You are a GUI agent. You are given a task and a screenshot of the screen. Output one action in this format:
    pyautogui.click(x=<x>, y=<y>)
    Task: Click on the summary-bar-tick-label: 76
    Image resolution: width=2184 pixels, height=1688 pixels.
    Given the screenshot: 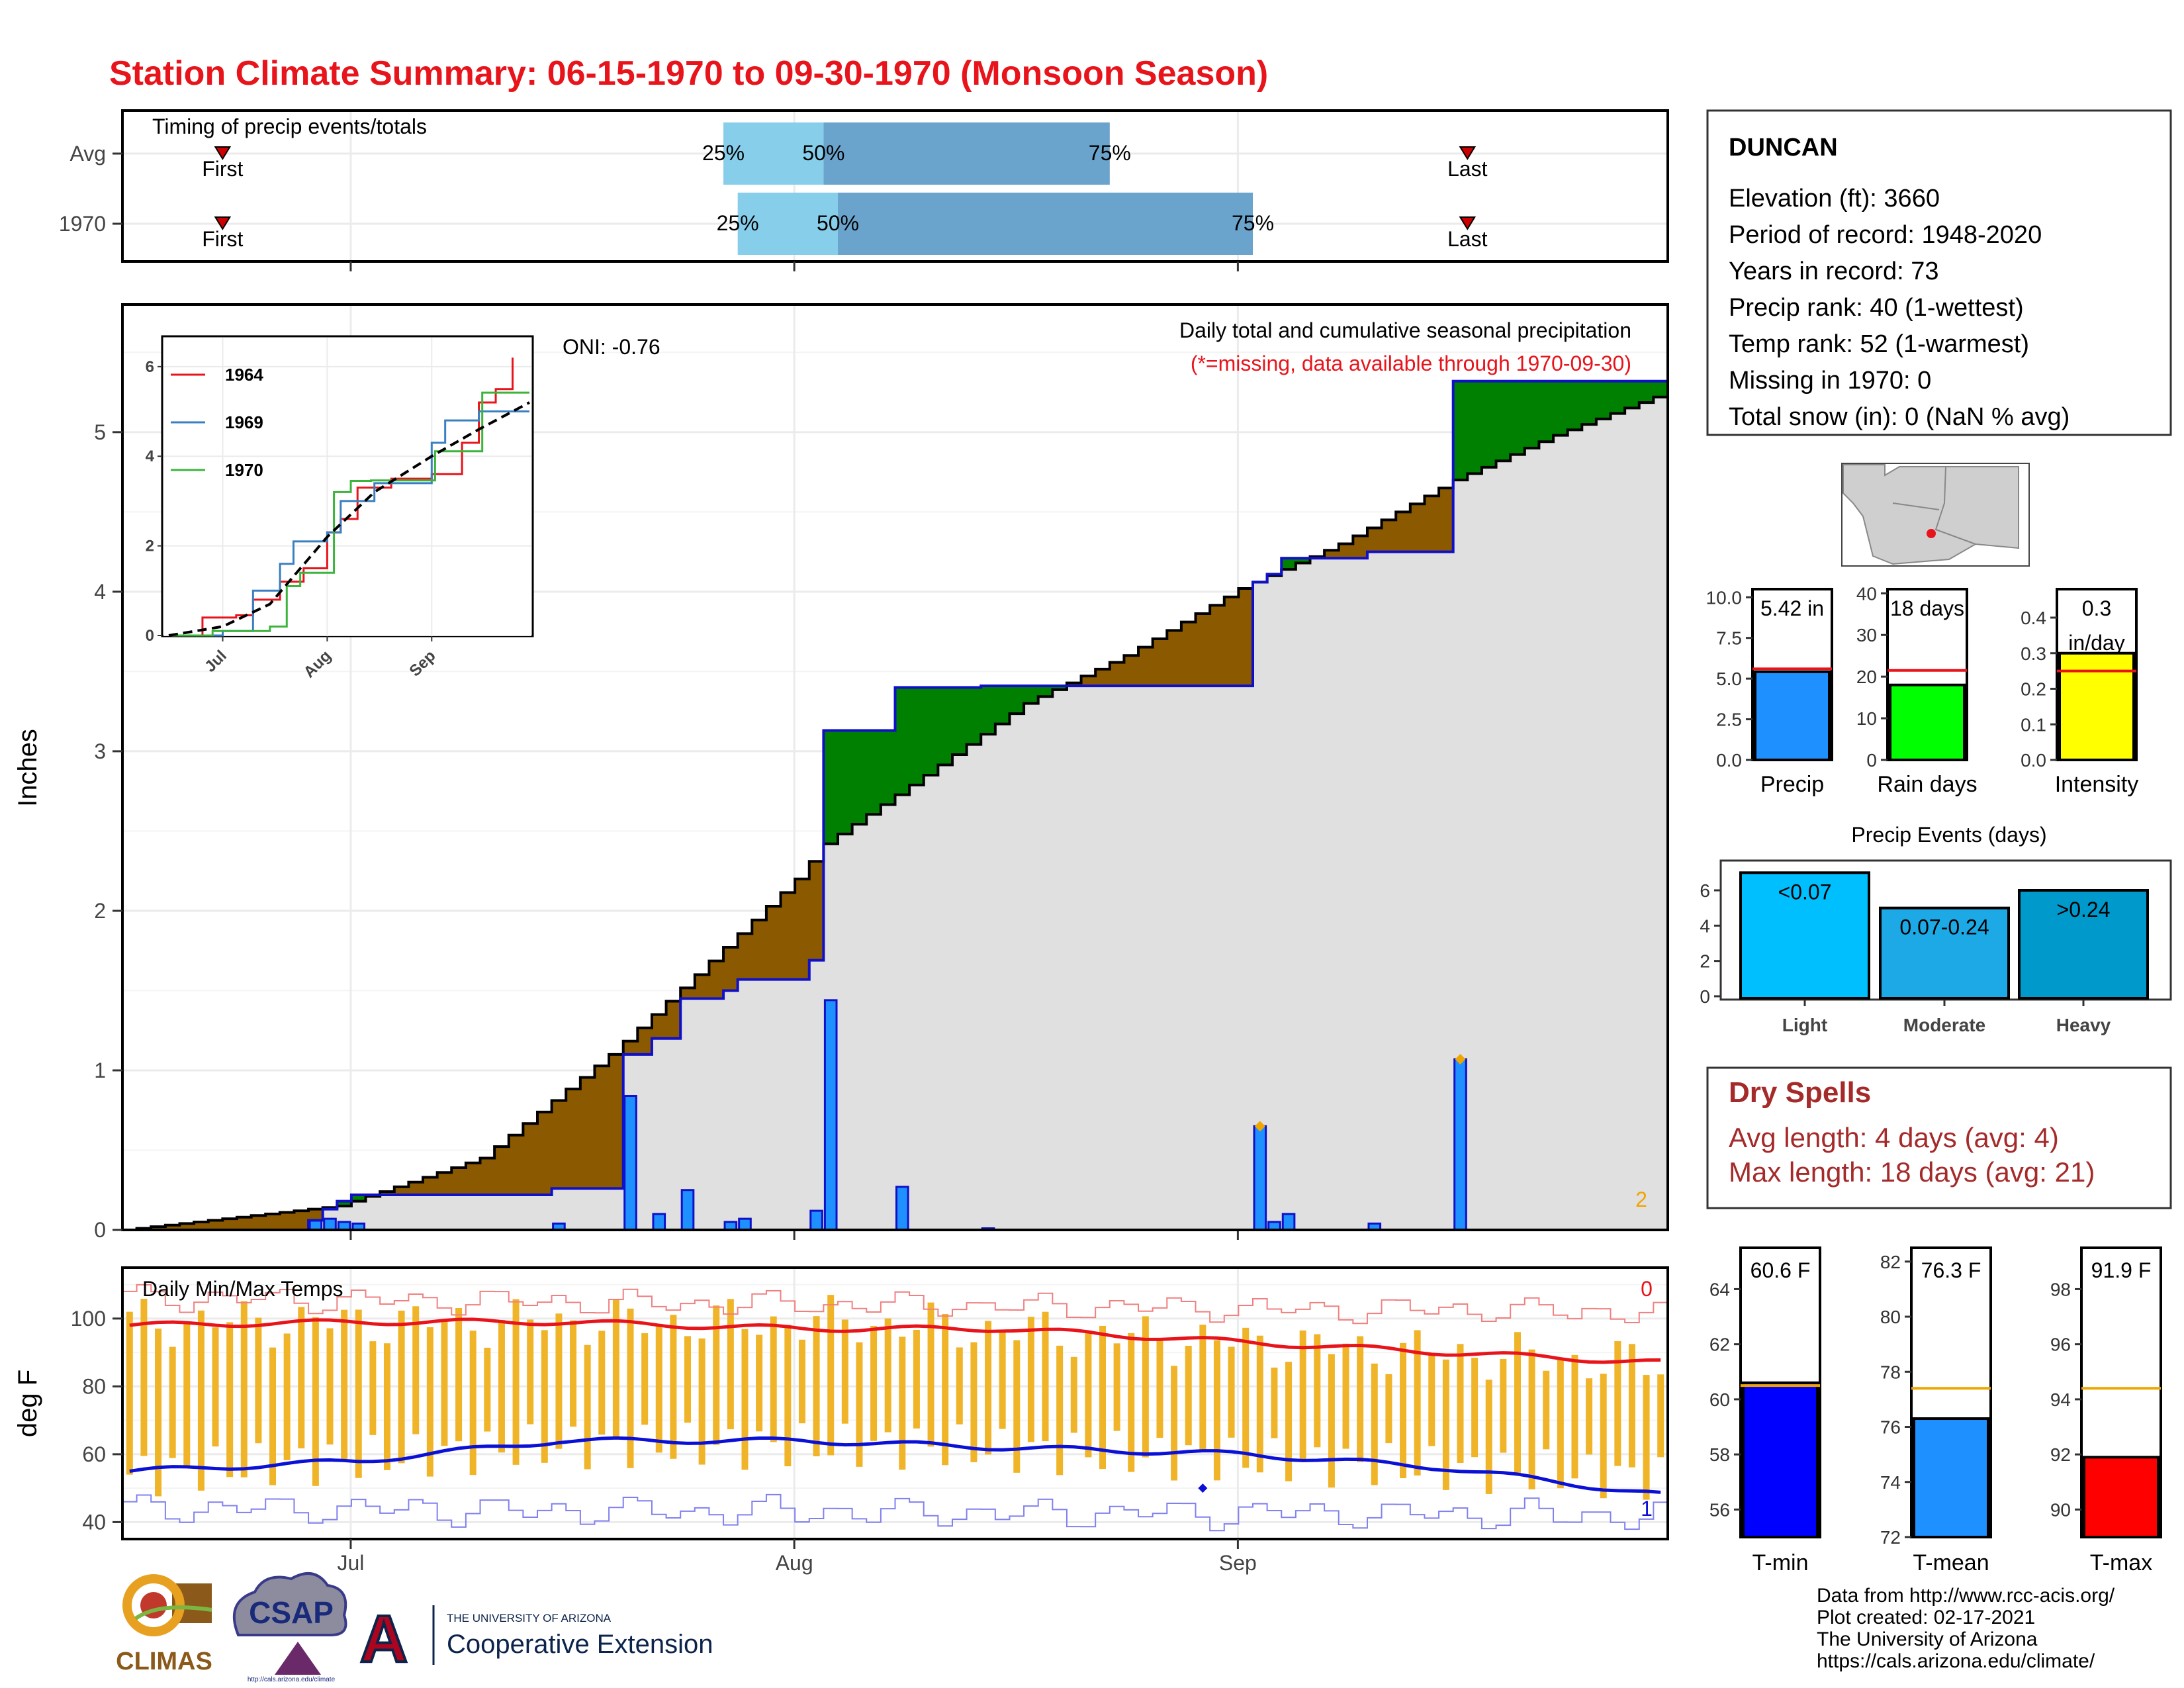 What is the action you would take?
    pyautogui.click(x=1891, y=1427)
    